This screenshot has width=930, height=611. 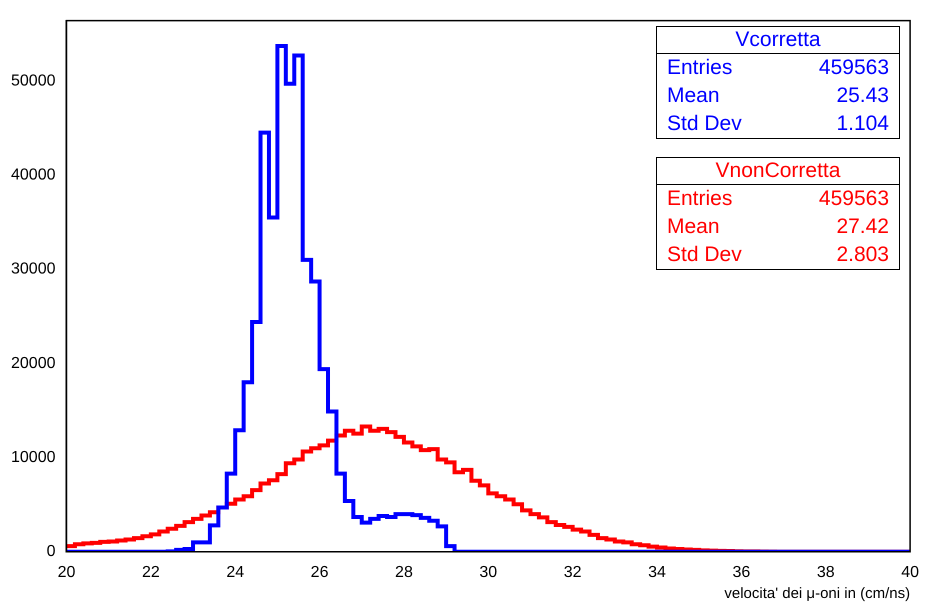 I want to click on text: Mean 27.42, so click(x=778, y=226).